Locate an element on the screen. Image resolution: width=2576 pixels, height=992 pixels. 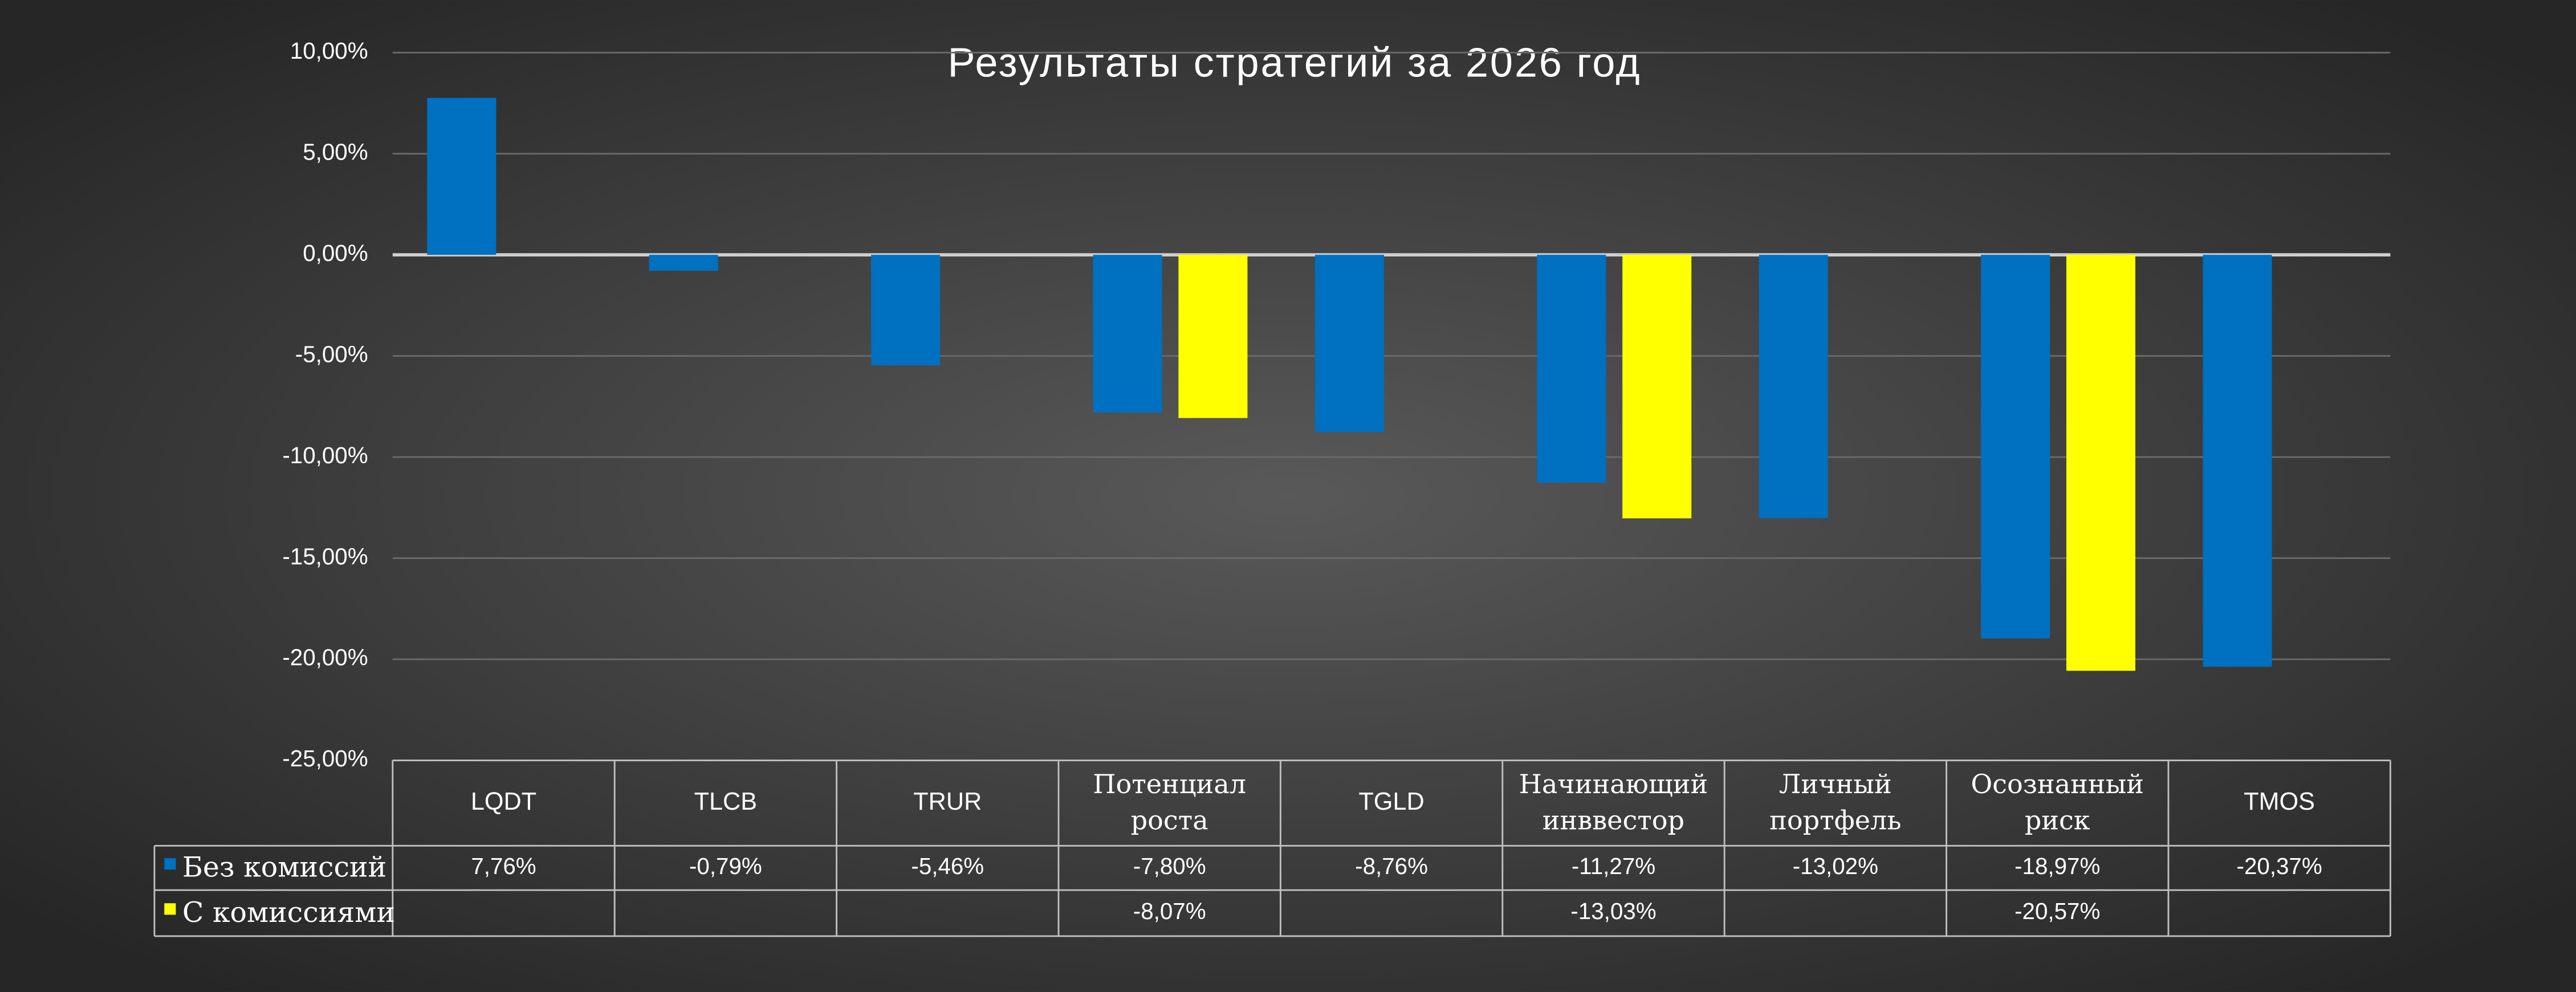
x-tick-label: Личный портфель is located at coordinates (1835, 802).